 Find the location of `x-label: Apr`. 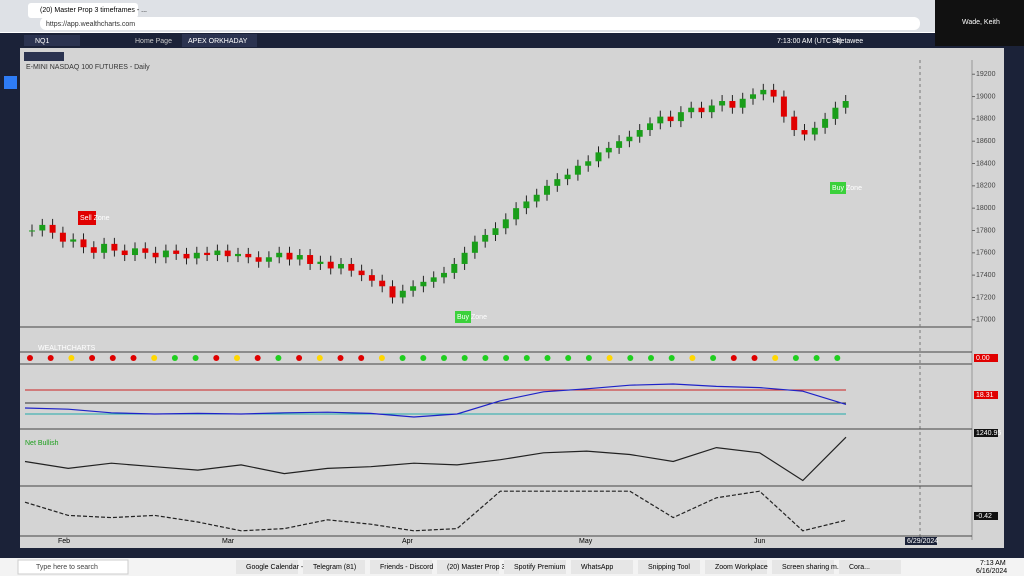

x-label: Apr is located at coordinates (408, 541).